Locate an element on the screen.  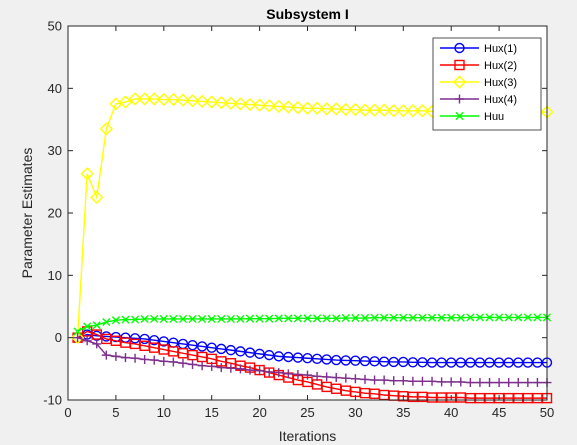
y-tick-label: 10 is located at coordinates (55, 275).